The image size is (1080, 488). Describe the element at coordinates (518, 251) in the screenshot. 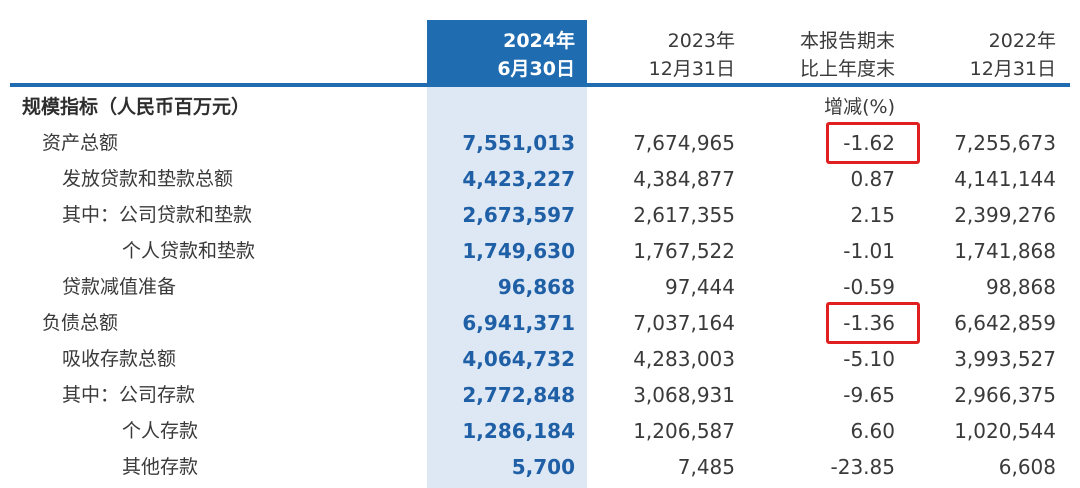

I see `value-2024-jun30: 1,749,630` at that location.